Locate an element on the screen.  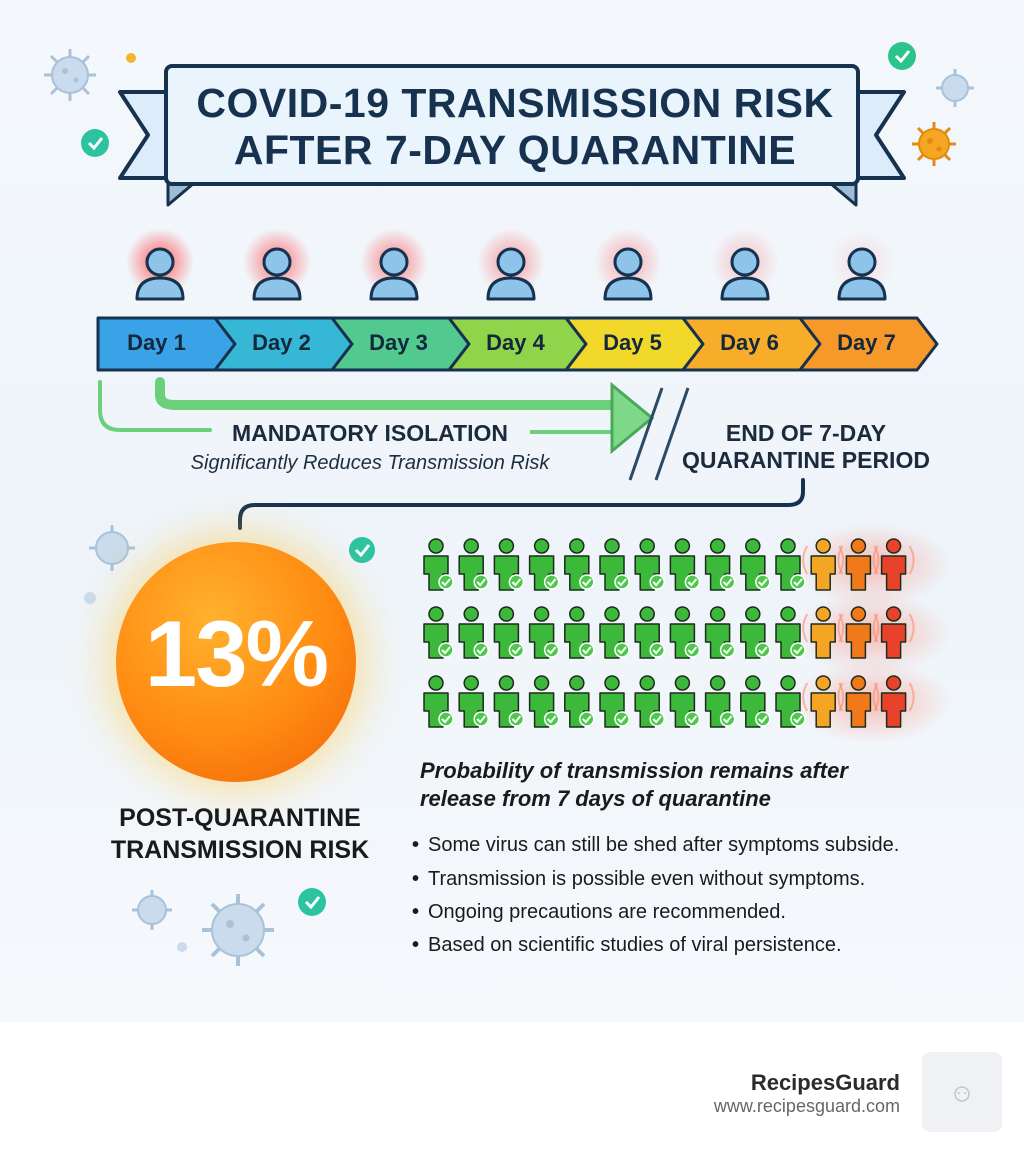
timeline is located at coordinates (517, 344).